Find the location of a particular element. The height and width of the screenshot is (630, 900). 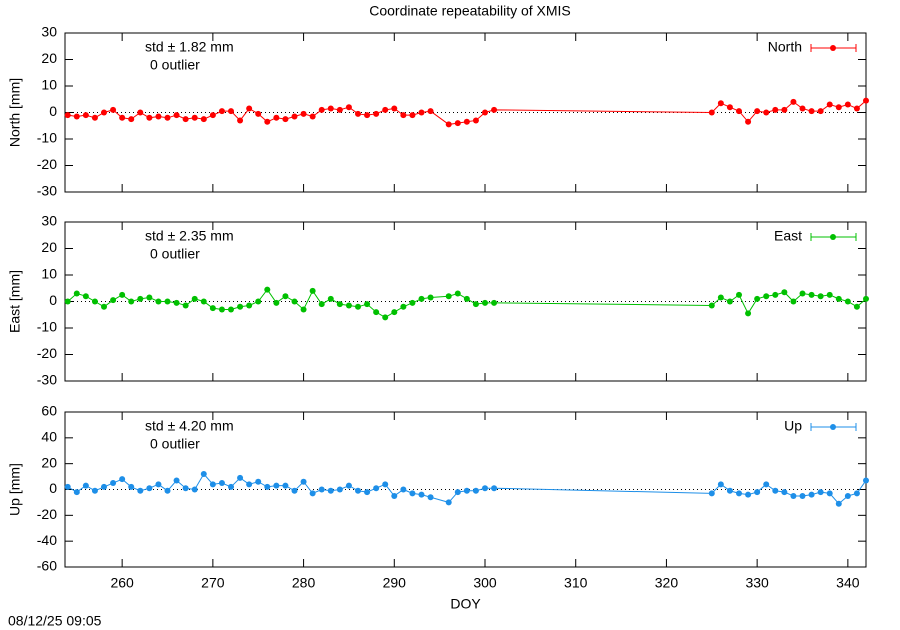

y-tick-label: 40 is located at coordinates (49, 437).